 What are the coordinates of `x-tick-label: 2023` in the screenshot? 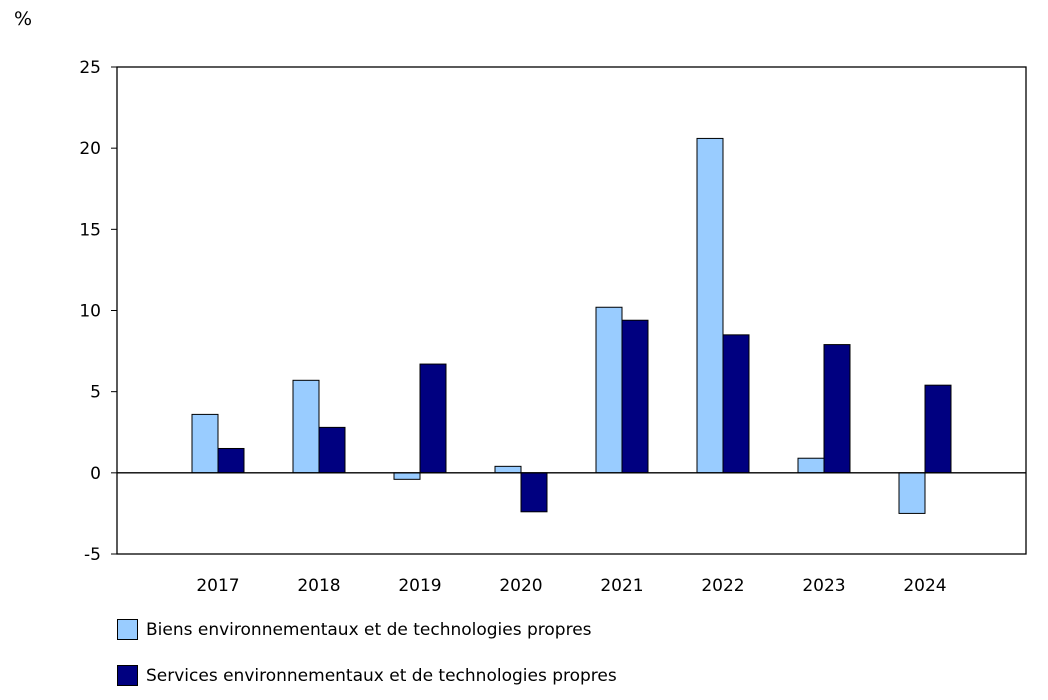 It's located at (823, 586).